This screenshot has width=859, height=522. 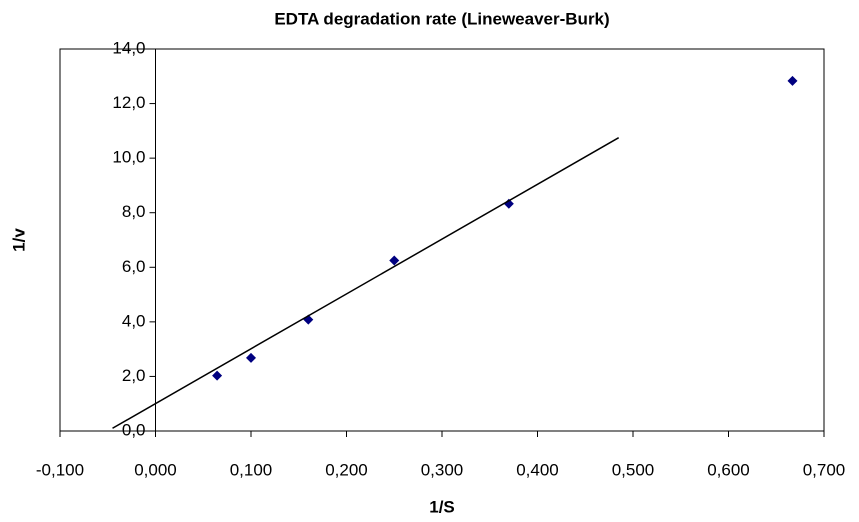 I want to click on y-tick-label: 4,0, so click(x=134, y=320).